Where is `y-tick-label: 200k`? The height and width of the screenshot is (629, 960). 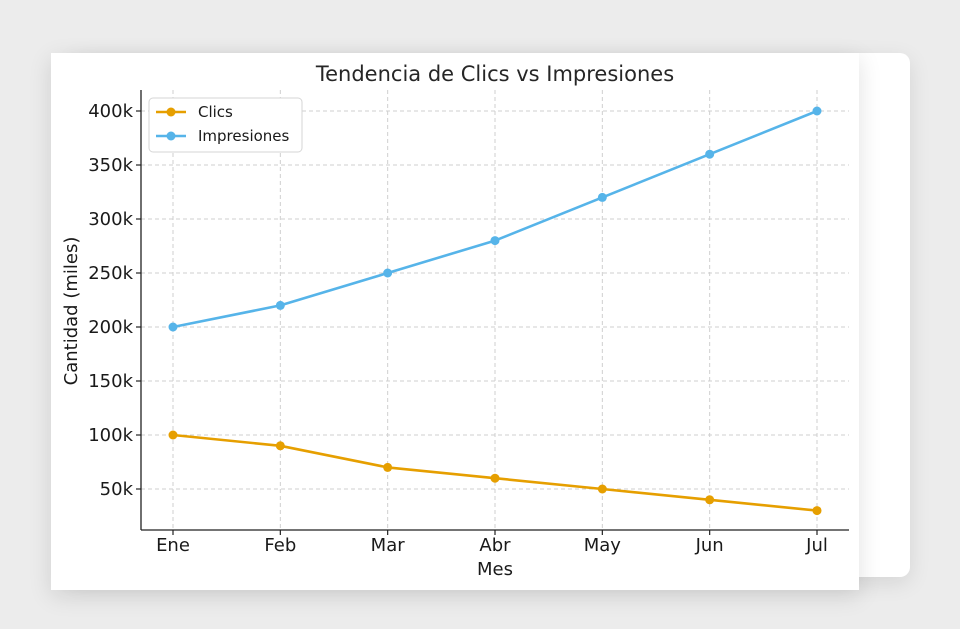 y-tick-label: 200k is located at coordinates (110, 327).